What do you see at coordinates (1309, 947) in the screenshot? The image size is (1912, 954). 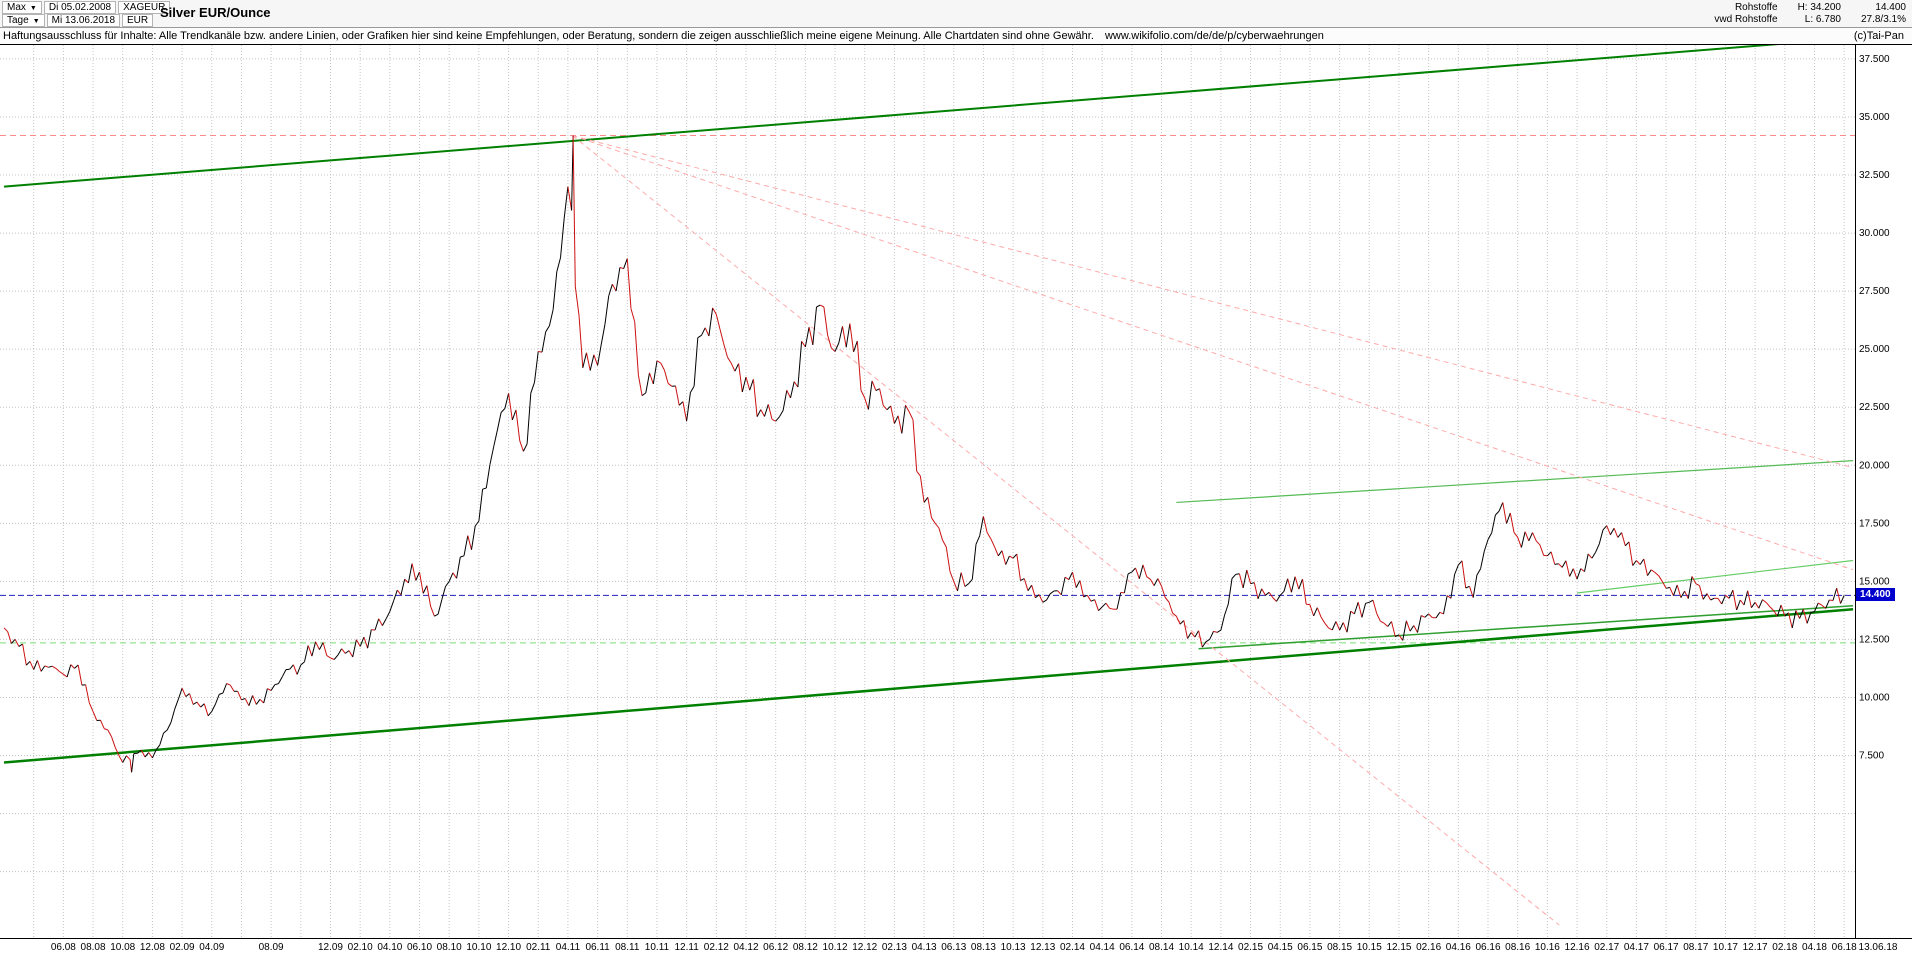 I see `svg-text: 06.15` at bounding box center [1309, 947].